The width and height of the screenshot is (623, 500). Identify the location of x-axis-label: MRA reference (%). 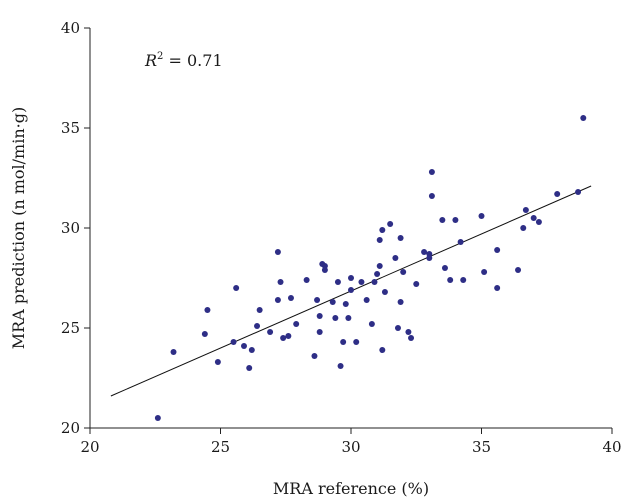
(351, 488).